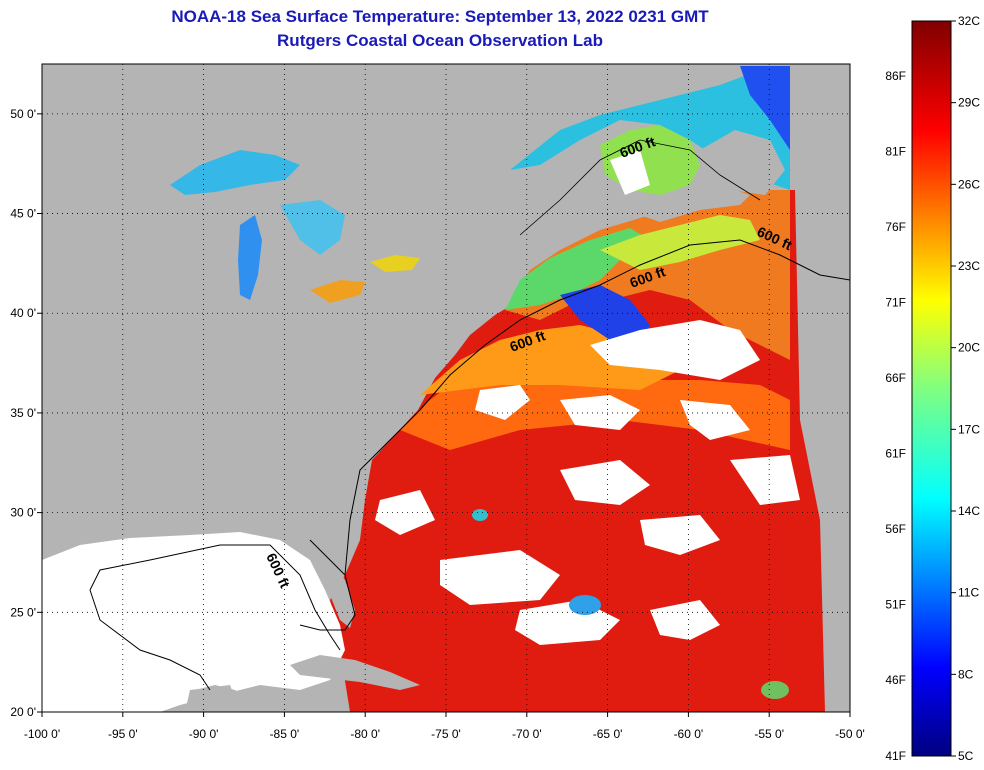 The height and width of the screenshot is (770, 984). Describe the element at coordinates (695, 203) in the screenshot. I see `nova-scotia-land` at that location.